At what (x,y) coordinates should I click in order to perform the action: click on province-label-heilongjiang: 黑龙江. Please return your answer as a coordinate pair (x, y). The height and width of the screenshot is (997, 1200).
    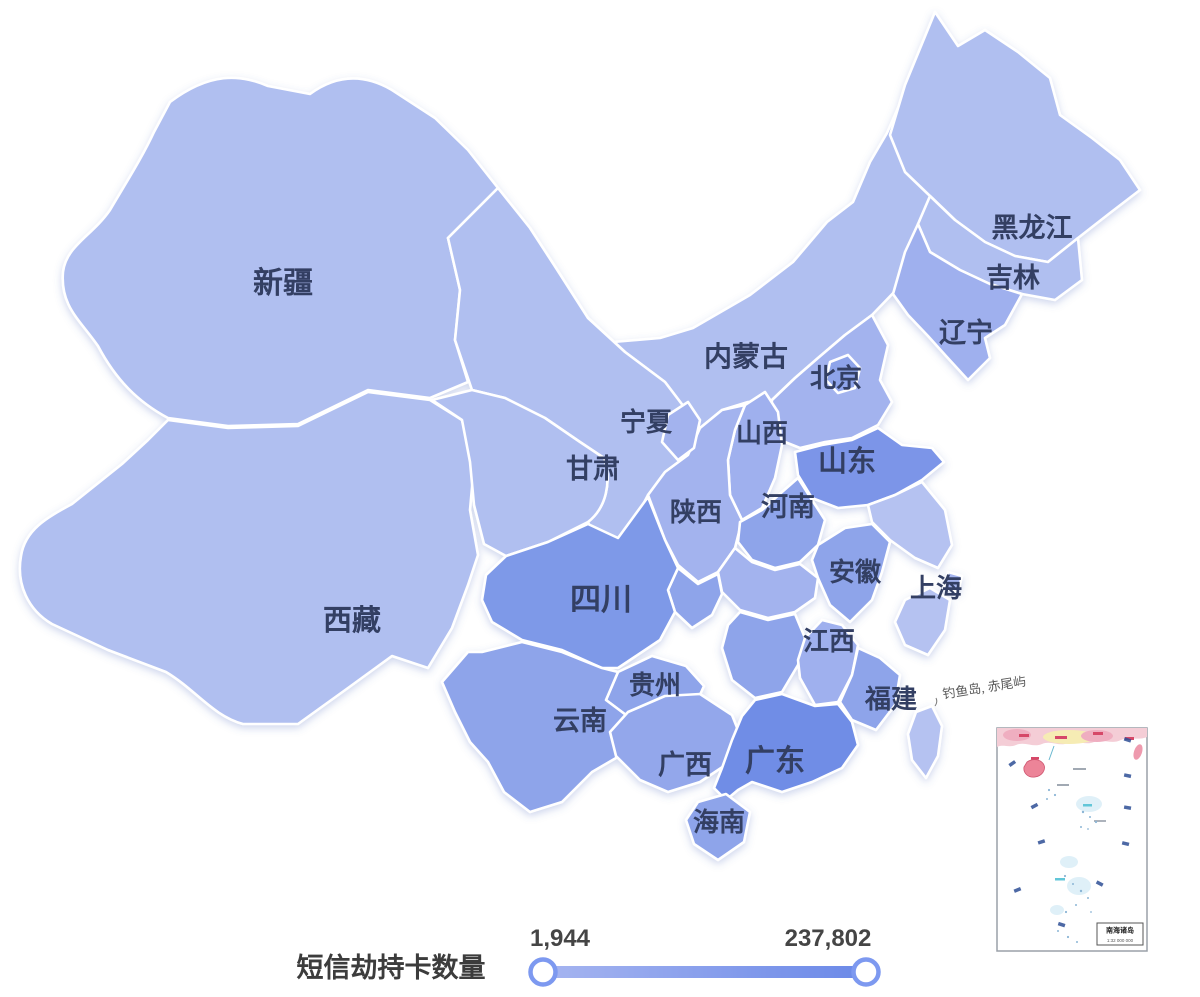
    Looking at the image, I should click on (1032, 228).